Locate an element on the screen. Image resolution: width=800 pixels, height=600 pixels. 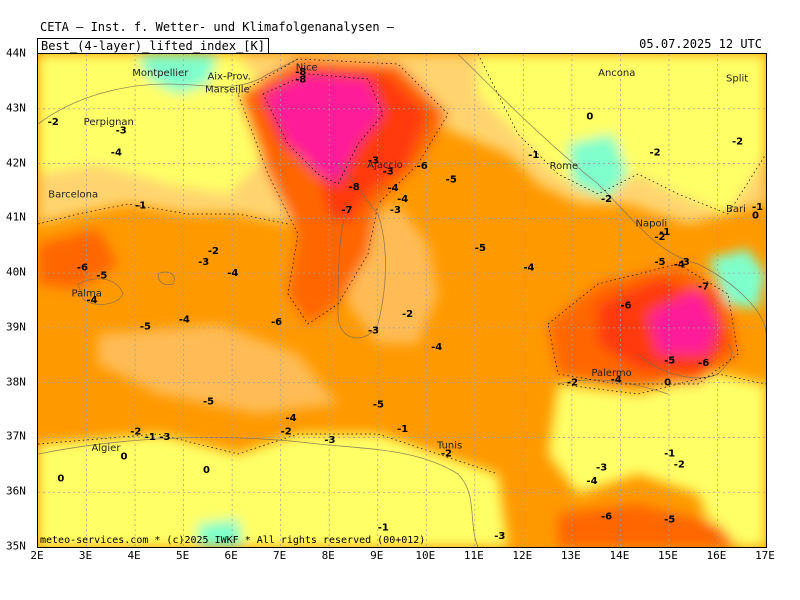
city-label: Nice is located at coordinates (307, 67).